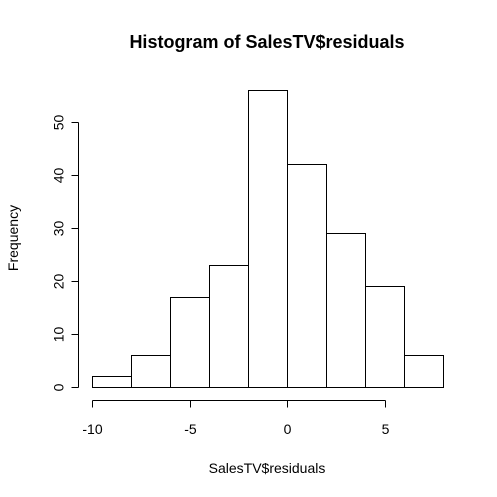 This screenshot has height=497, width=497. I want to click on y-tick-label: 10, so click(59, 335).